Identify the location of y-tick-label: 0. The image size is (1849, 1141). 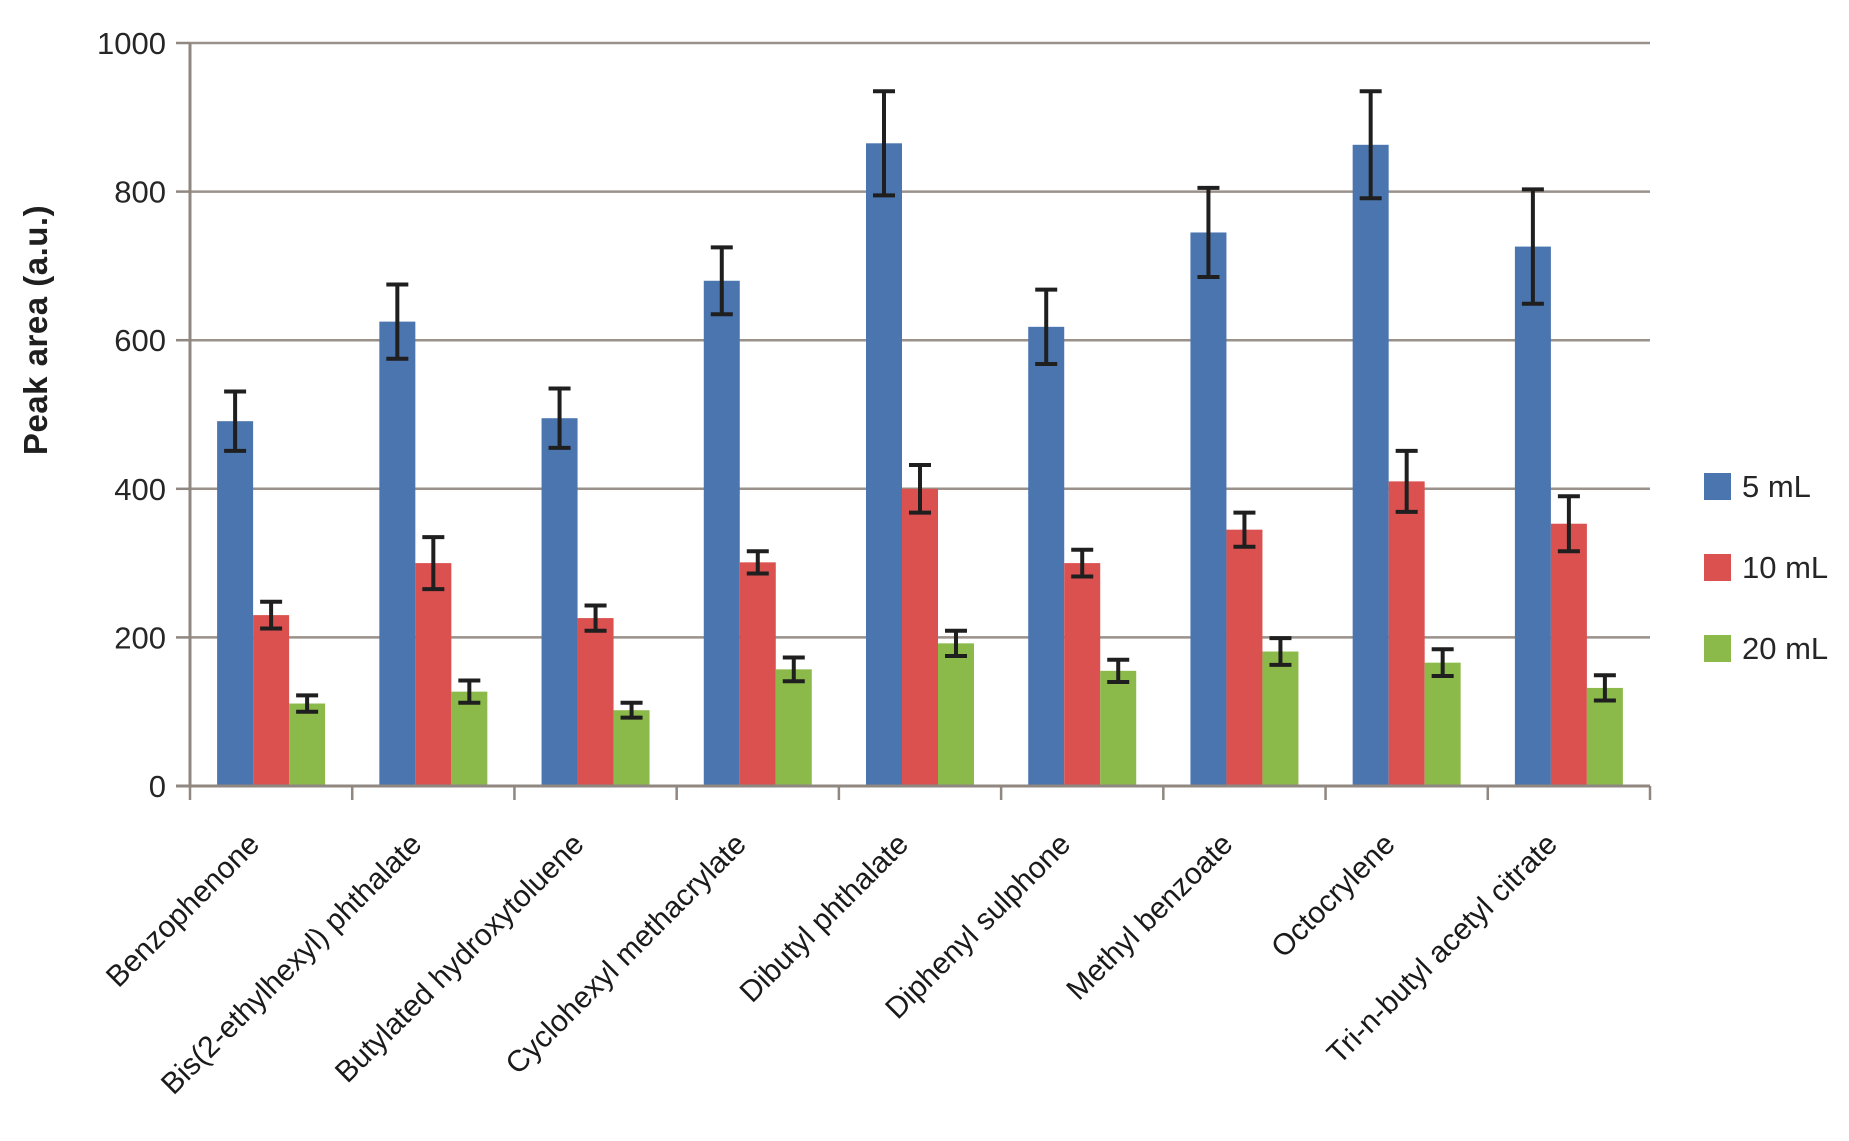
(157, 786).